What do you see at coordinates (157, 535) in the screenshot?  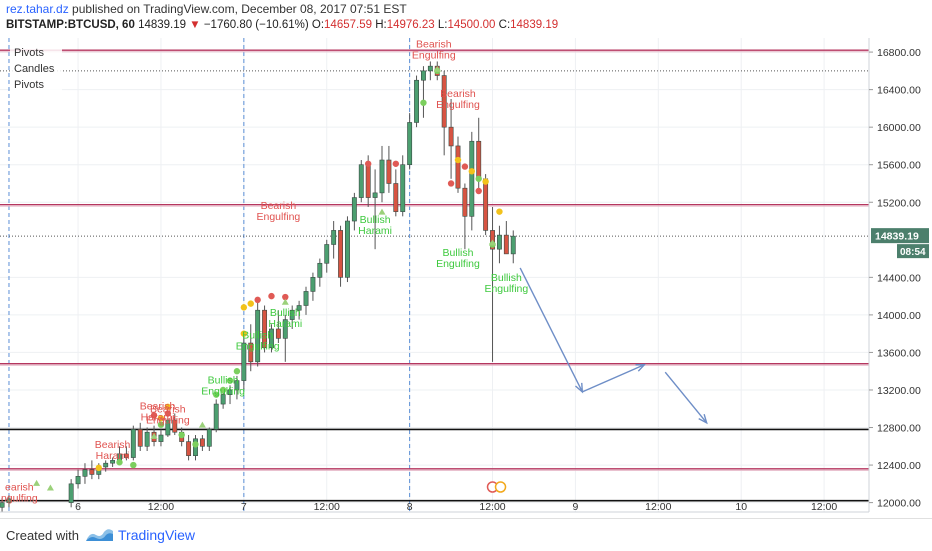 I see `tradingview-brand: TradingView` at bounding box center [157, 535].